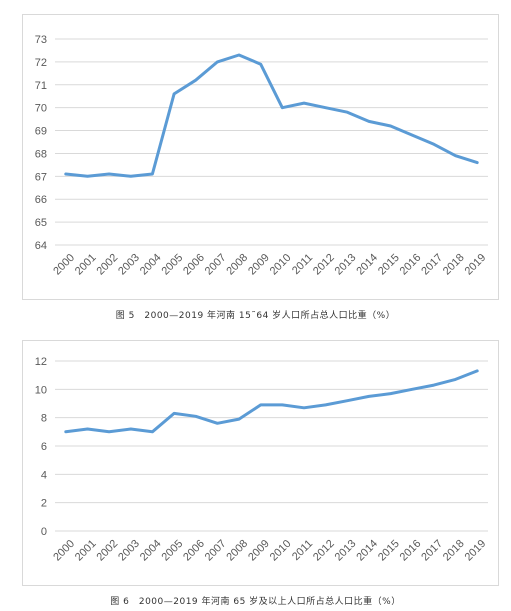 The image size is (511, 611). Describe the element at coordinates (44, 447) in the screenshot. I see `y-tick-label: 6` at that location.